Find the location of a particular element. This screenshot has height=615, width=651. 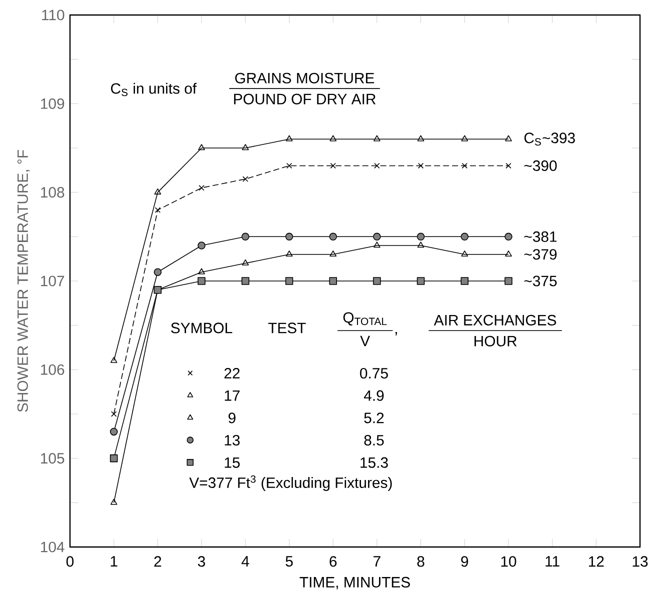

annotation: TEST is located at coordinates (287, 328).